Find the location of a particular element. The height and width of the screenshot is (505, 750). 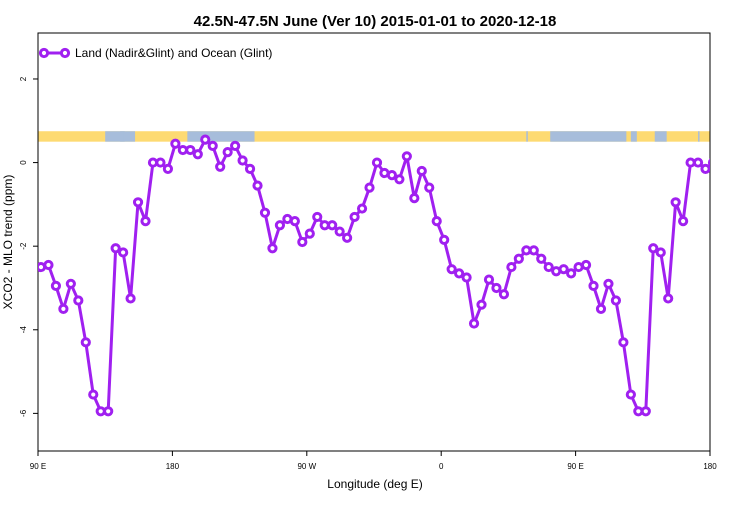

x-tick-label: 90 W is located at coordinates (306, 466).